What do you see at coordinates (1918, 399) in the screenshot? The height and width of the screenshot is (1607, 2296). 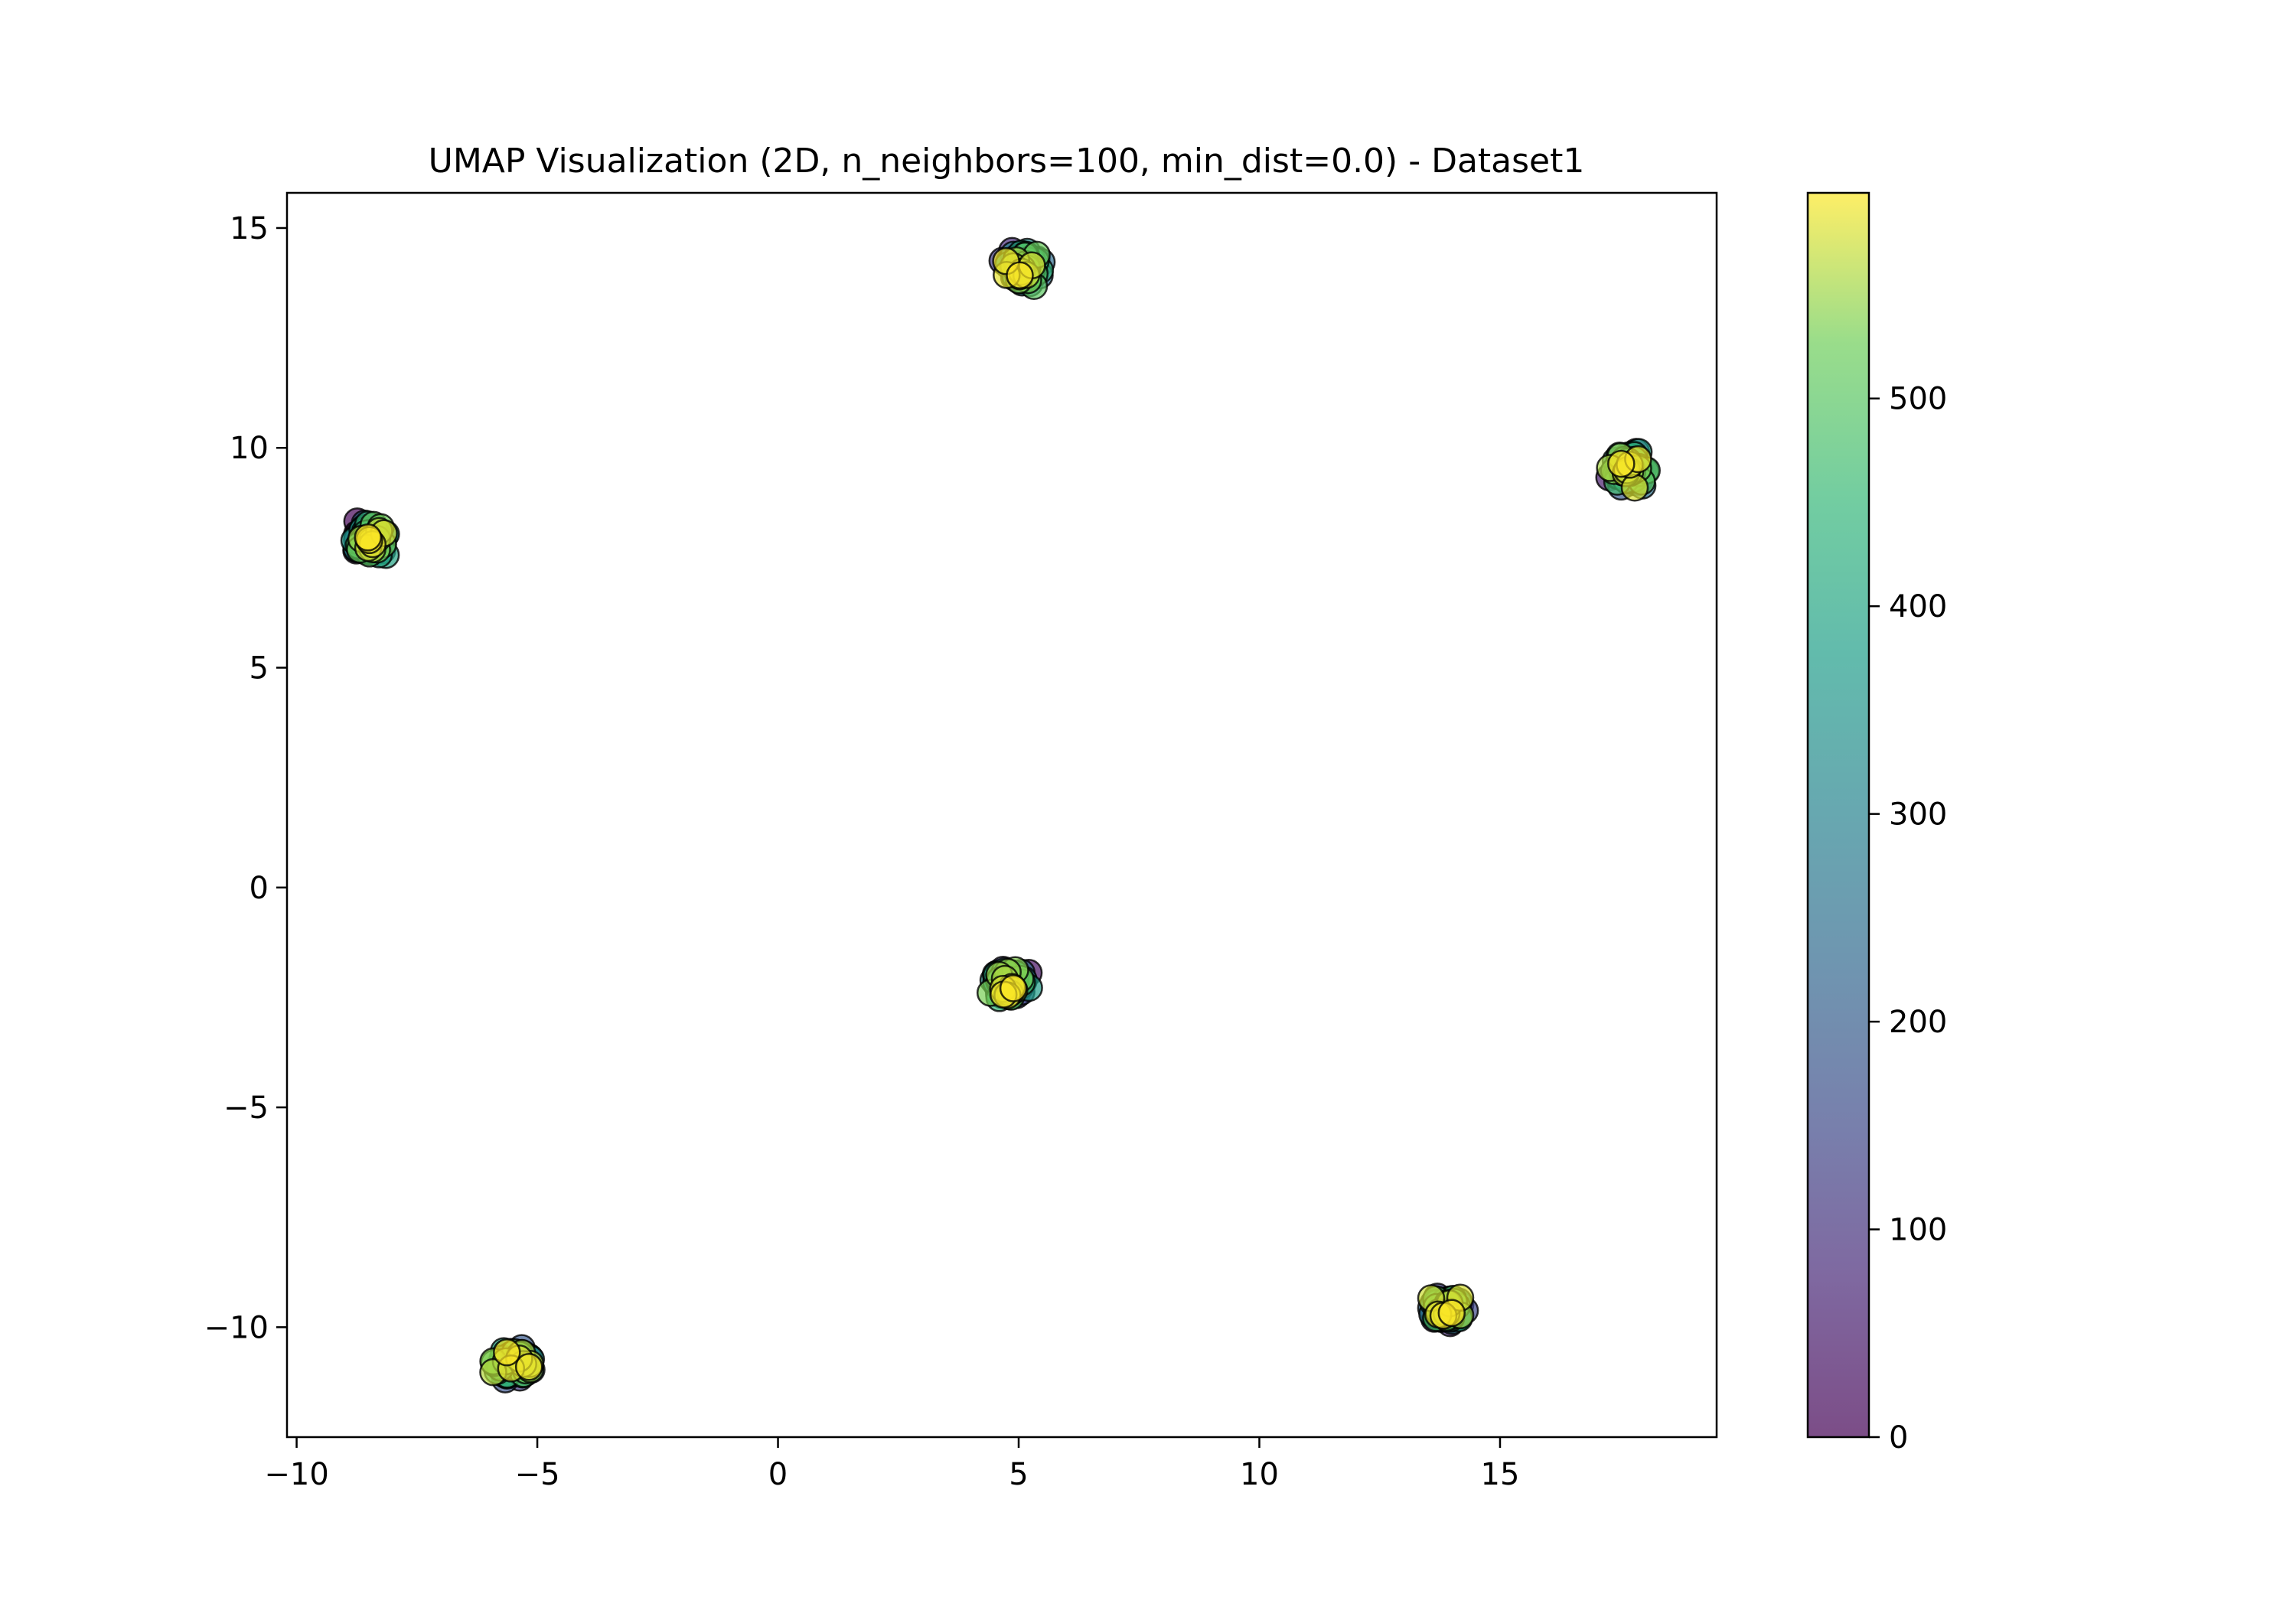 I see `colorbar-tick-label: 500` at bounding box center [1918, 399].